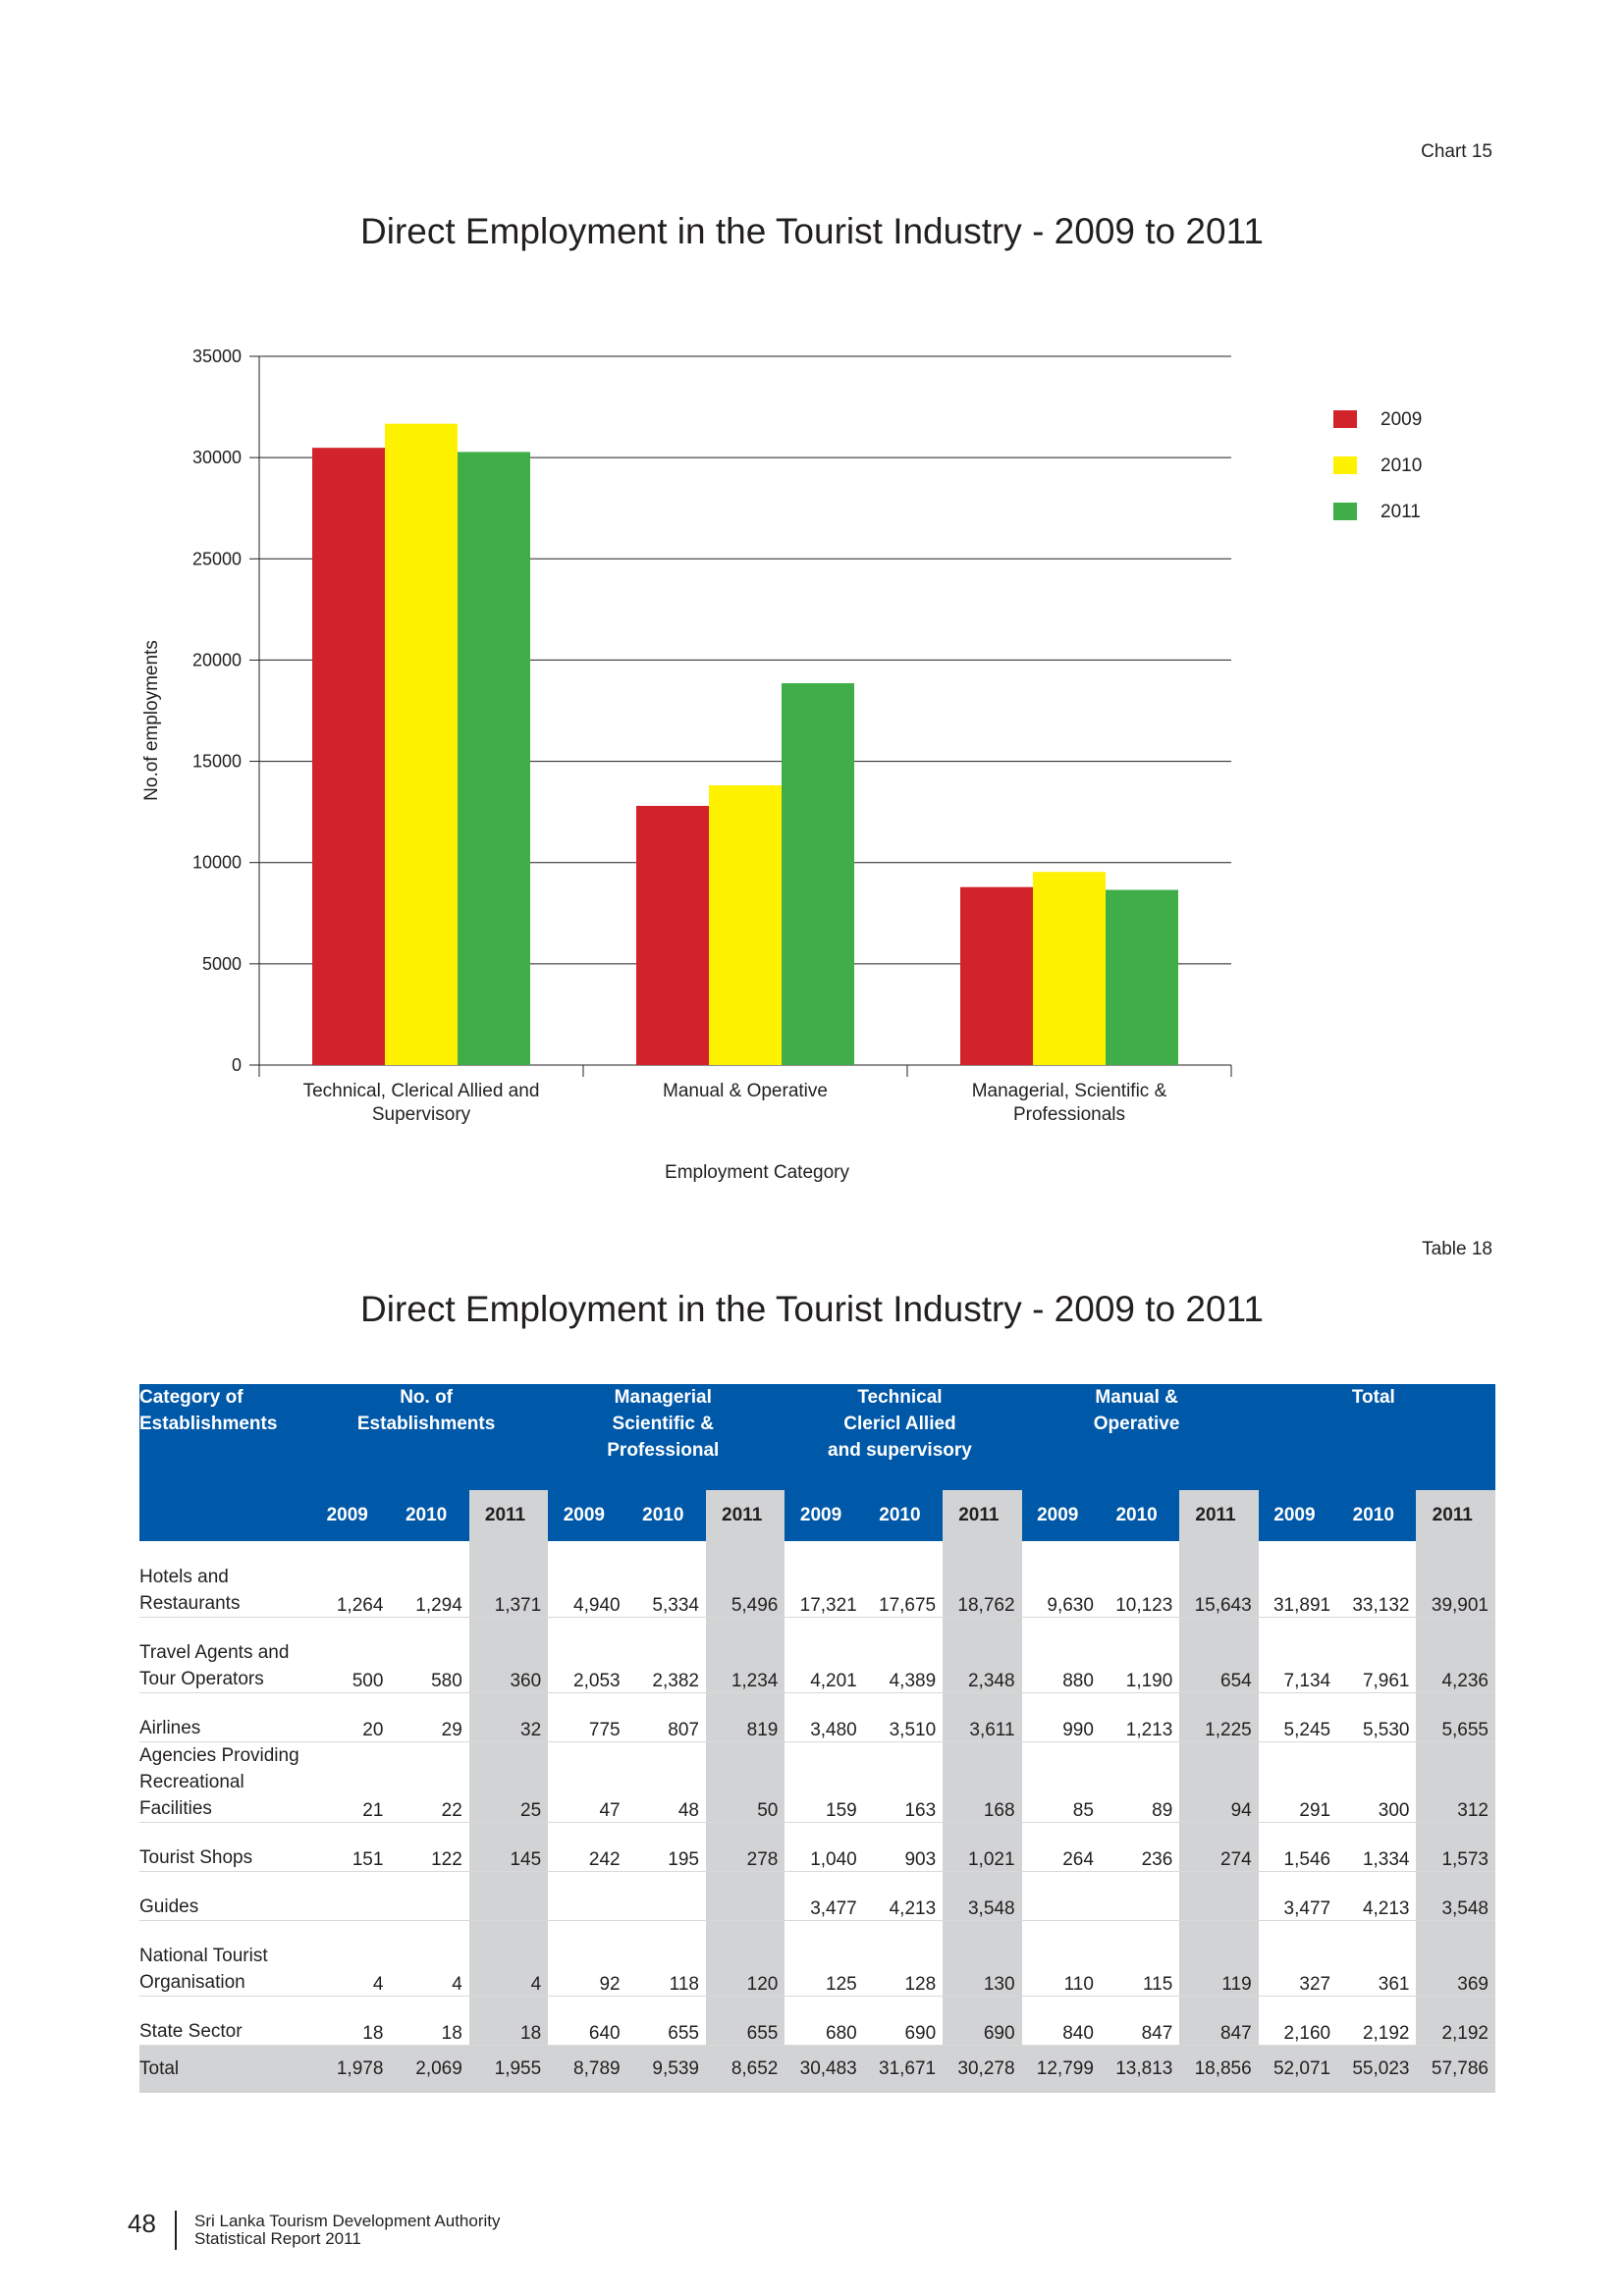  I want to click on table-cell: 50, so click(745, 1782).